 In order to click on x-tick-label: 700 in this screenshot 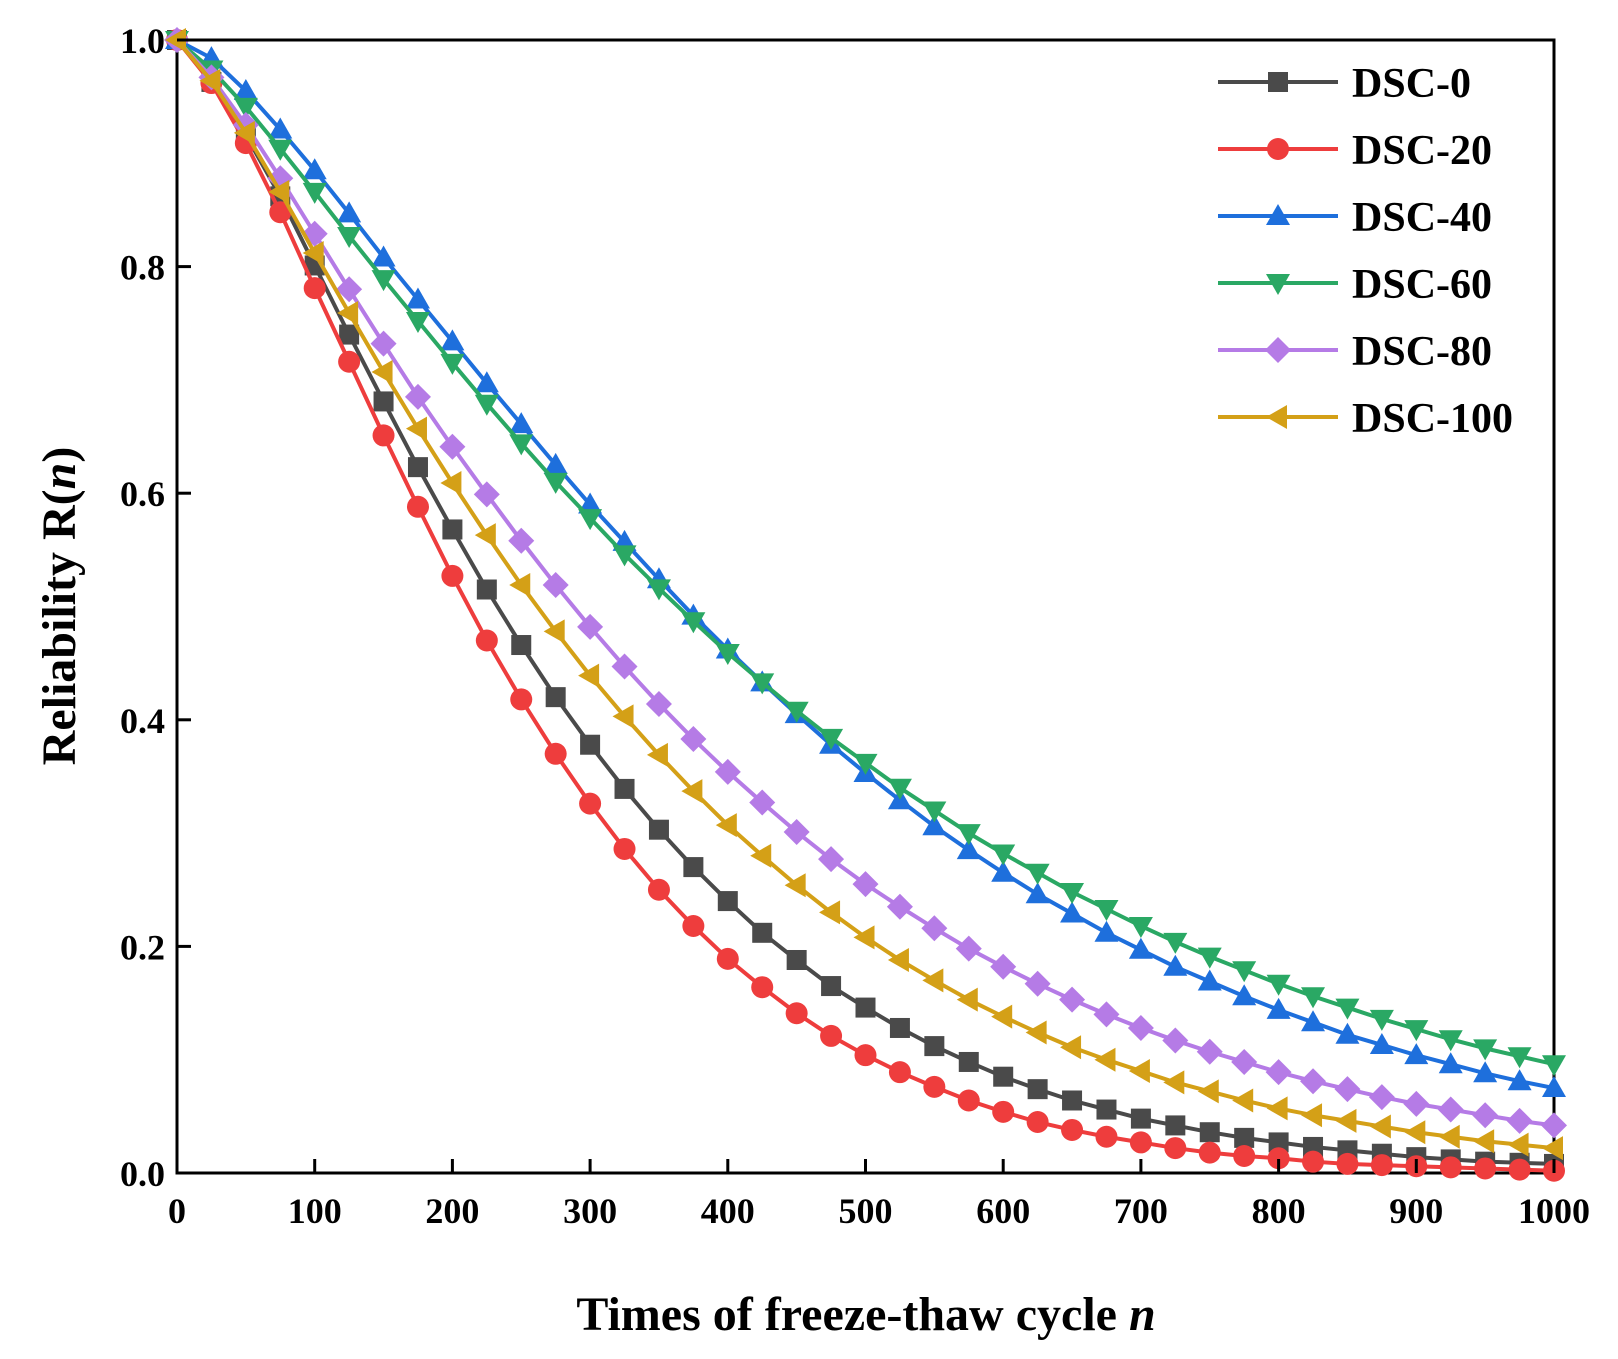, I will do `click(1141, 1211)`.